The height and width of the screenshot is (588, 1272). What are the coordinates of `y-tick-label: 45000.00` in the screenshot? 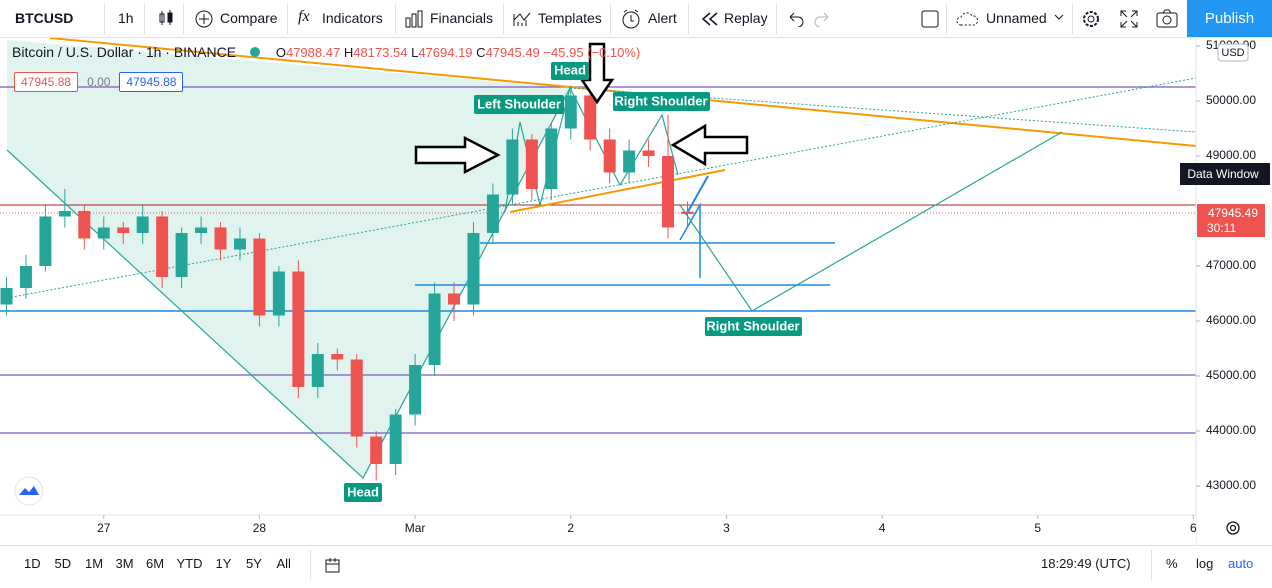 It's located at (1231, 375).